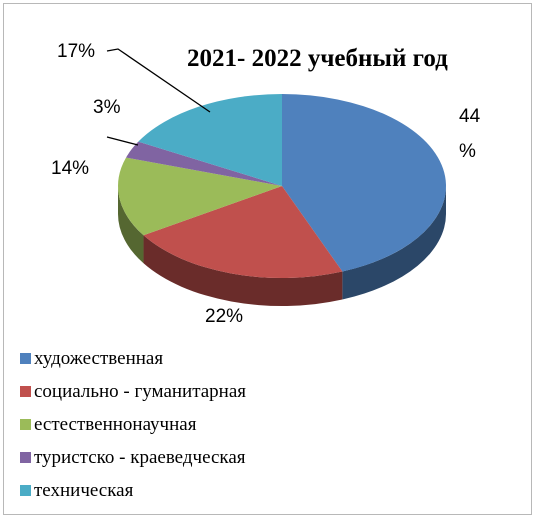 This screenshot has width=537, height=519. Describe the element at coordinates (224, 316) in the screenshot. I see `data-label-социально-гуманитарная: 22%` at that location.